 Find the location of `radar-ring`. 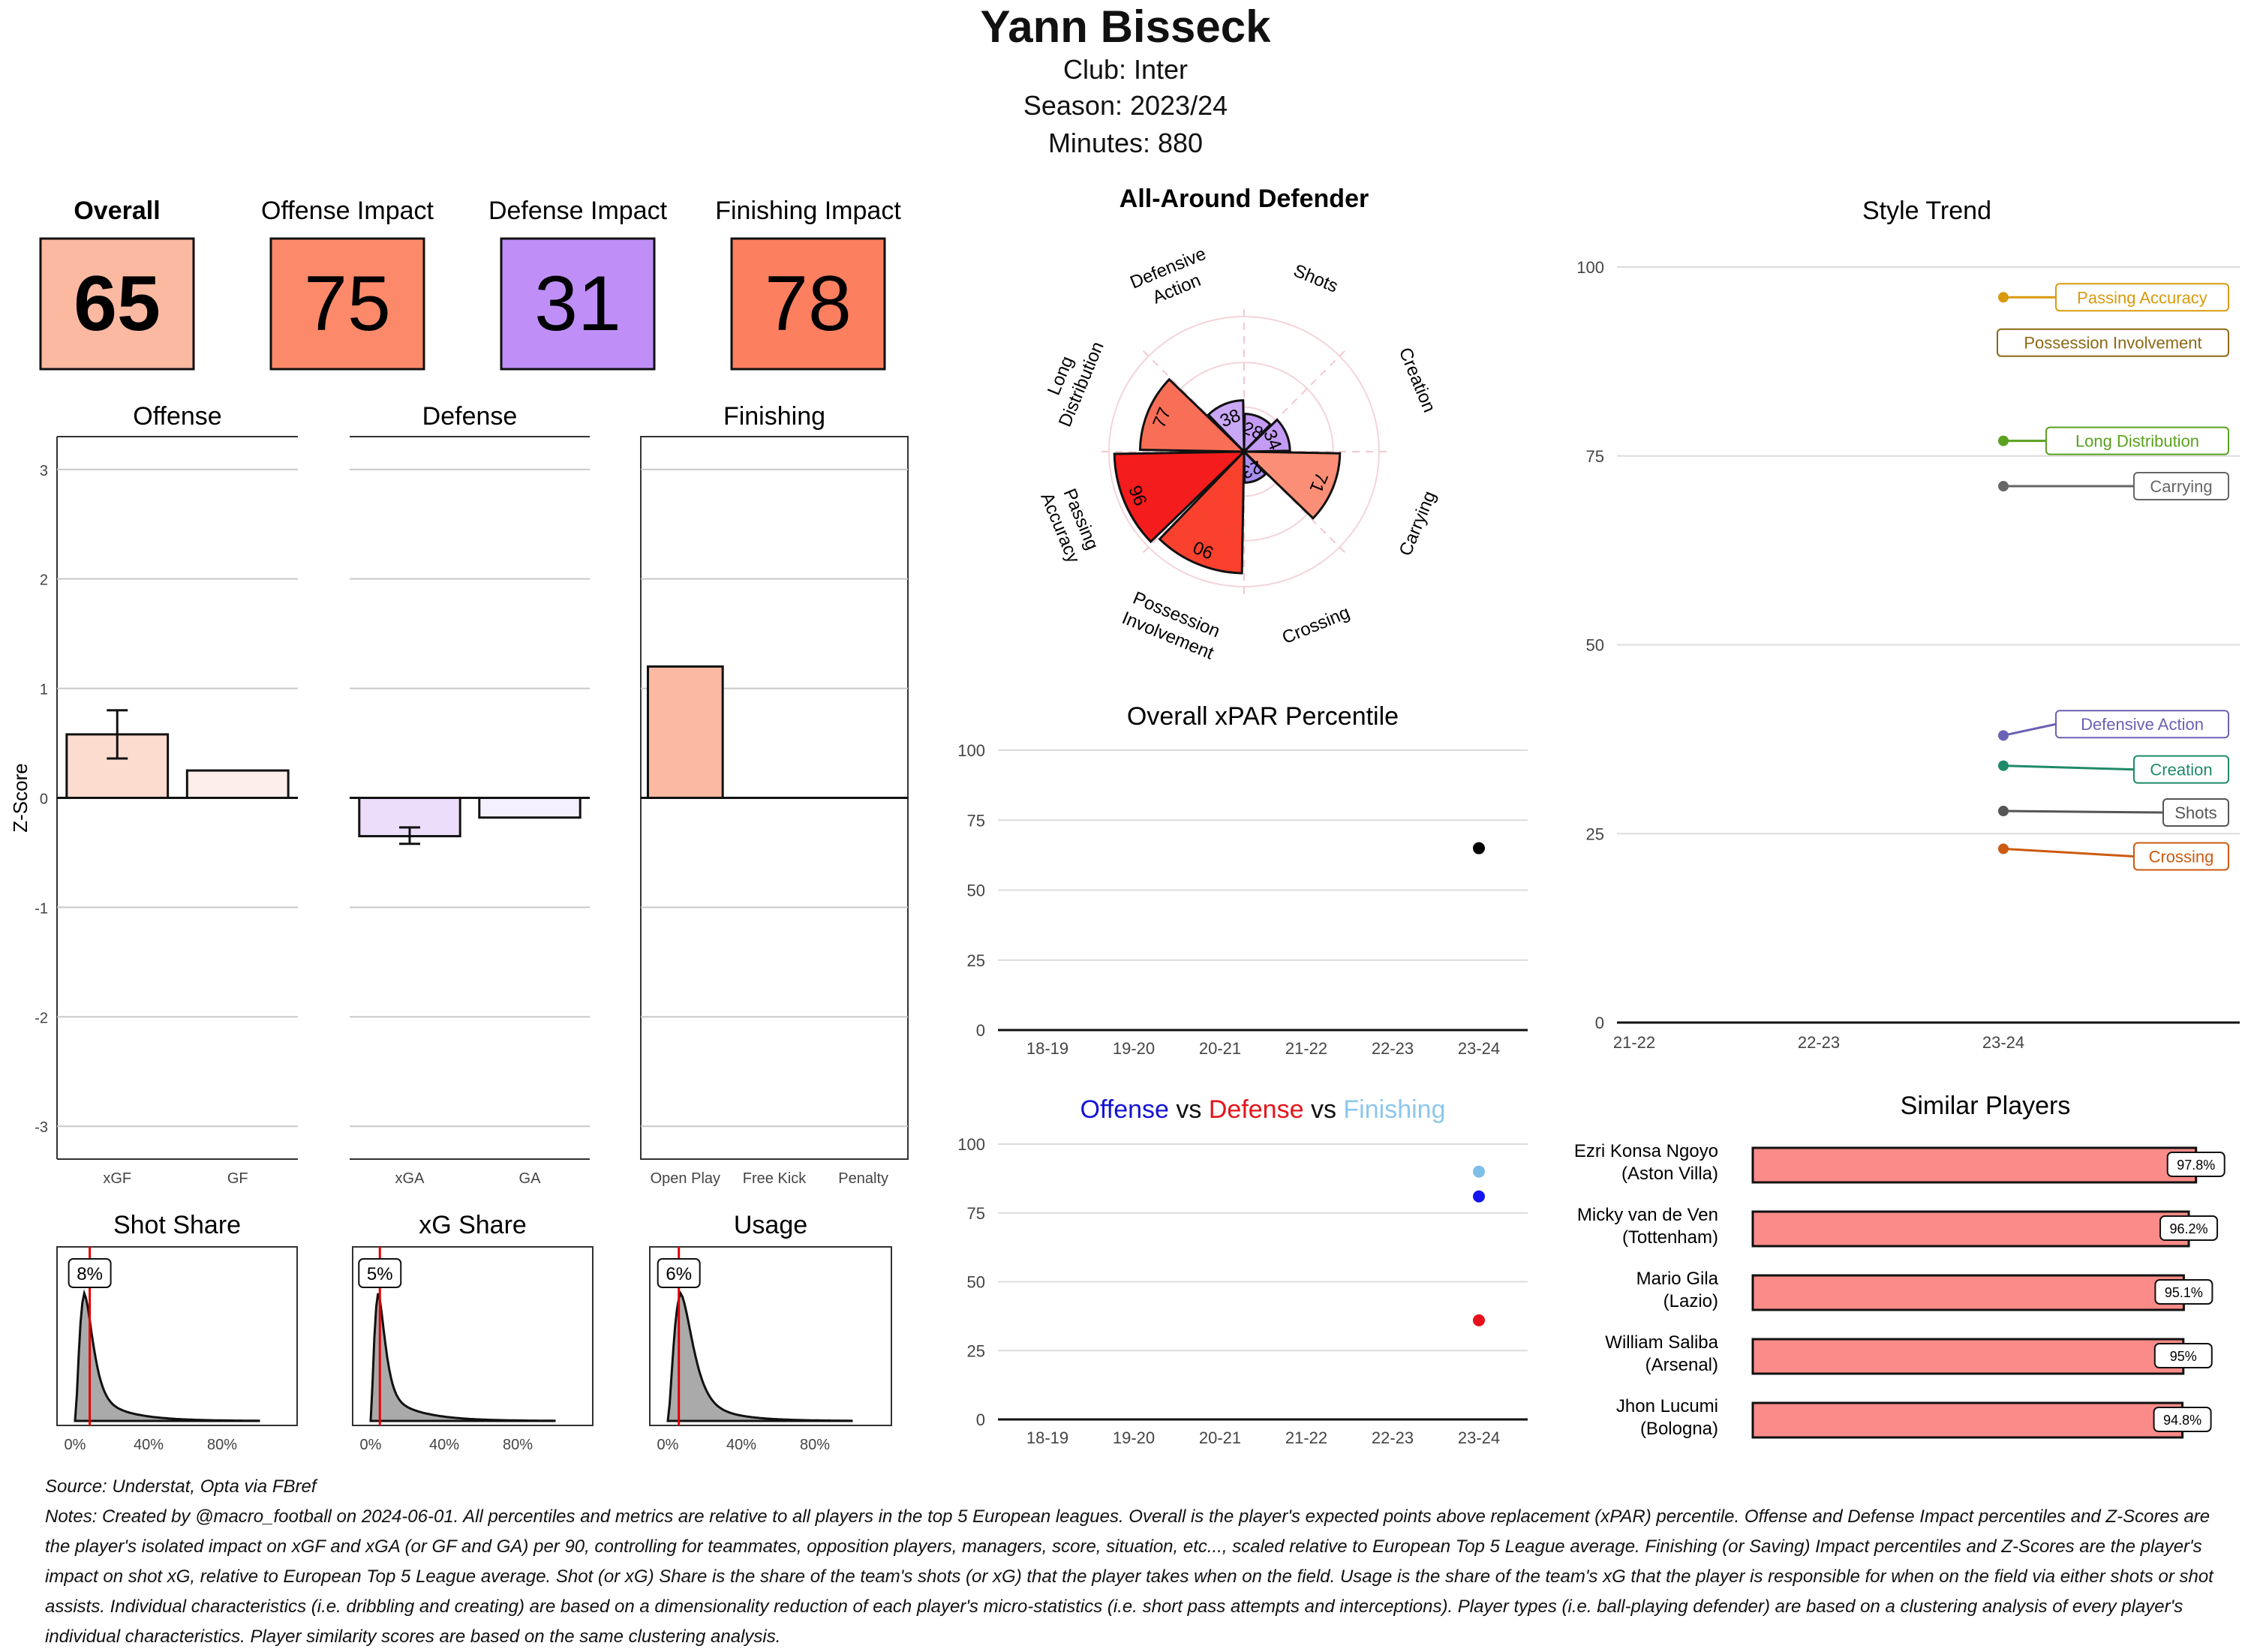

radar-ring is located at coordinates (1244, 452).